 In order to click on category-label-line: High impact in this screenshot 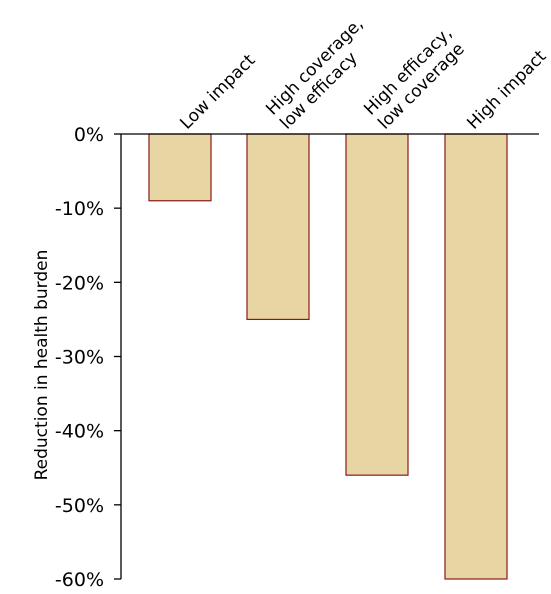, I will do `click(506, 89)`.